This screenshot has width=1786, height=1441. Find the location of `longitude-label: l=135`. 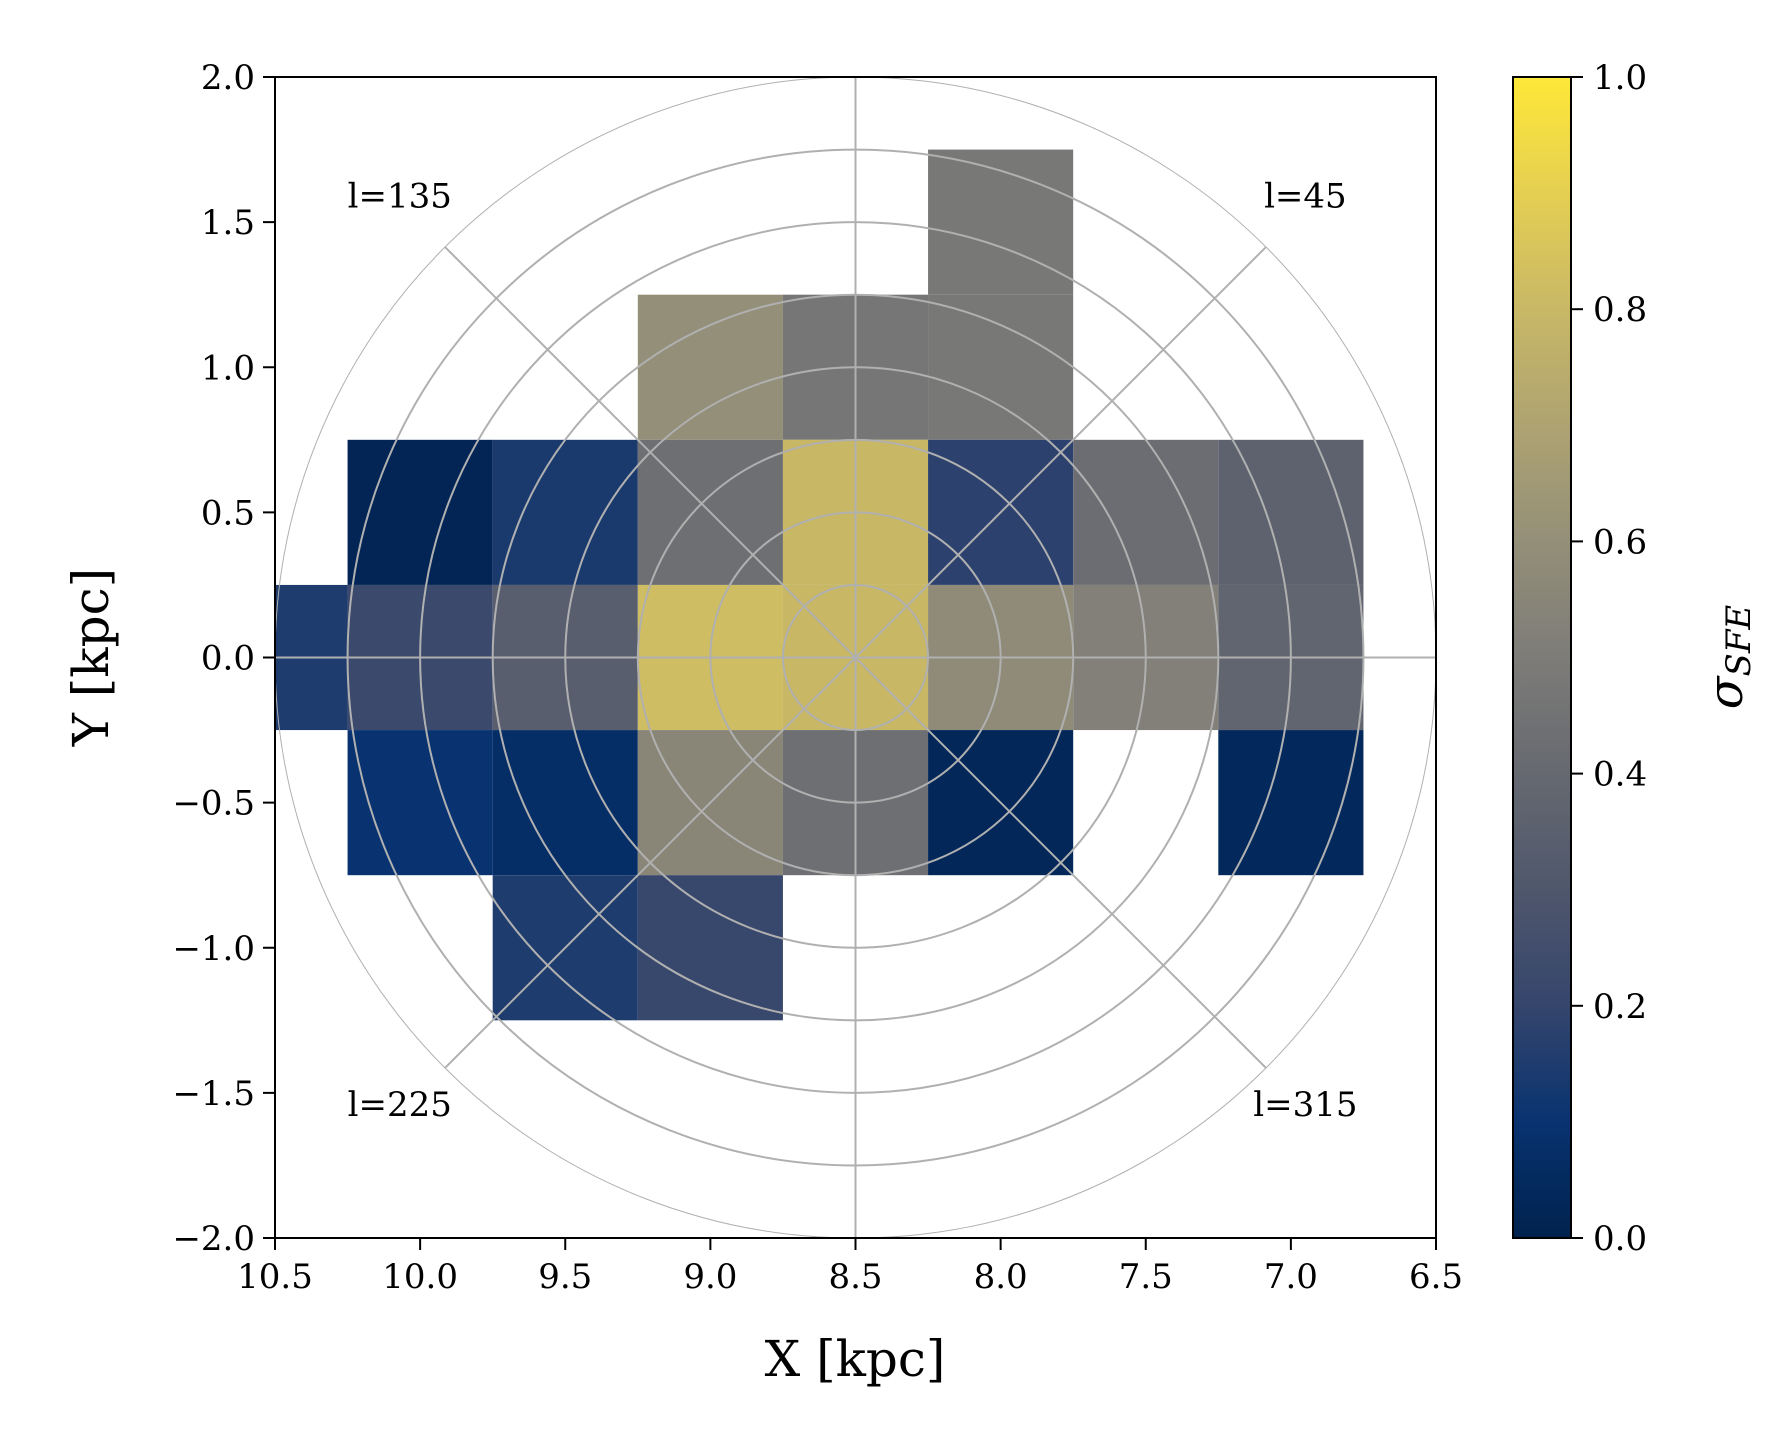

longitude-label: l=135 is located at coordinates (400, 197).